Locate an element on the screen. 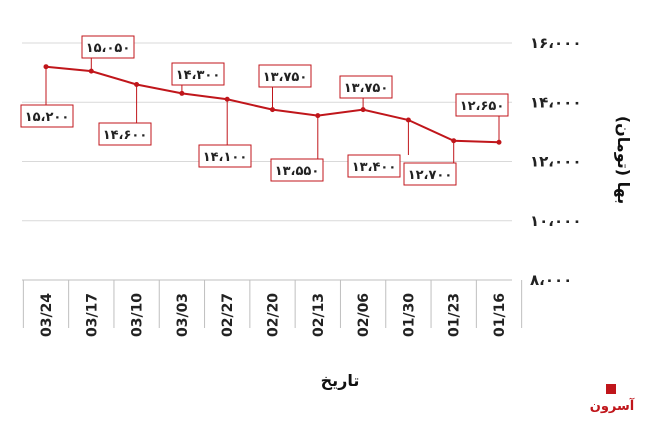 The width and height of the screenshot is (657, 428). y-tick-labels: ۸،۰۰۰ ۱۰،۰۰۰ ۱۲،۰۰۰ ۱۴،۰۰۰ ۱۶،۰۰۰ is located at coordinates (555, 161).